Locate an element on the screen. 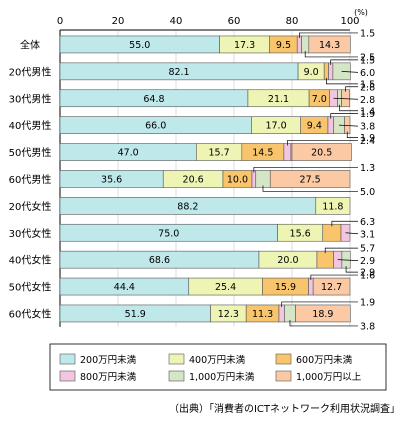 Image resolution: width=404 pixels, height=422 pixels. data-label: 21.1 is located at coordinates (278, 99).